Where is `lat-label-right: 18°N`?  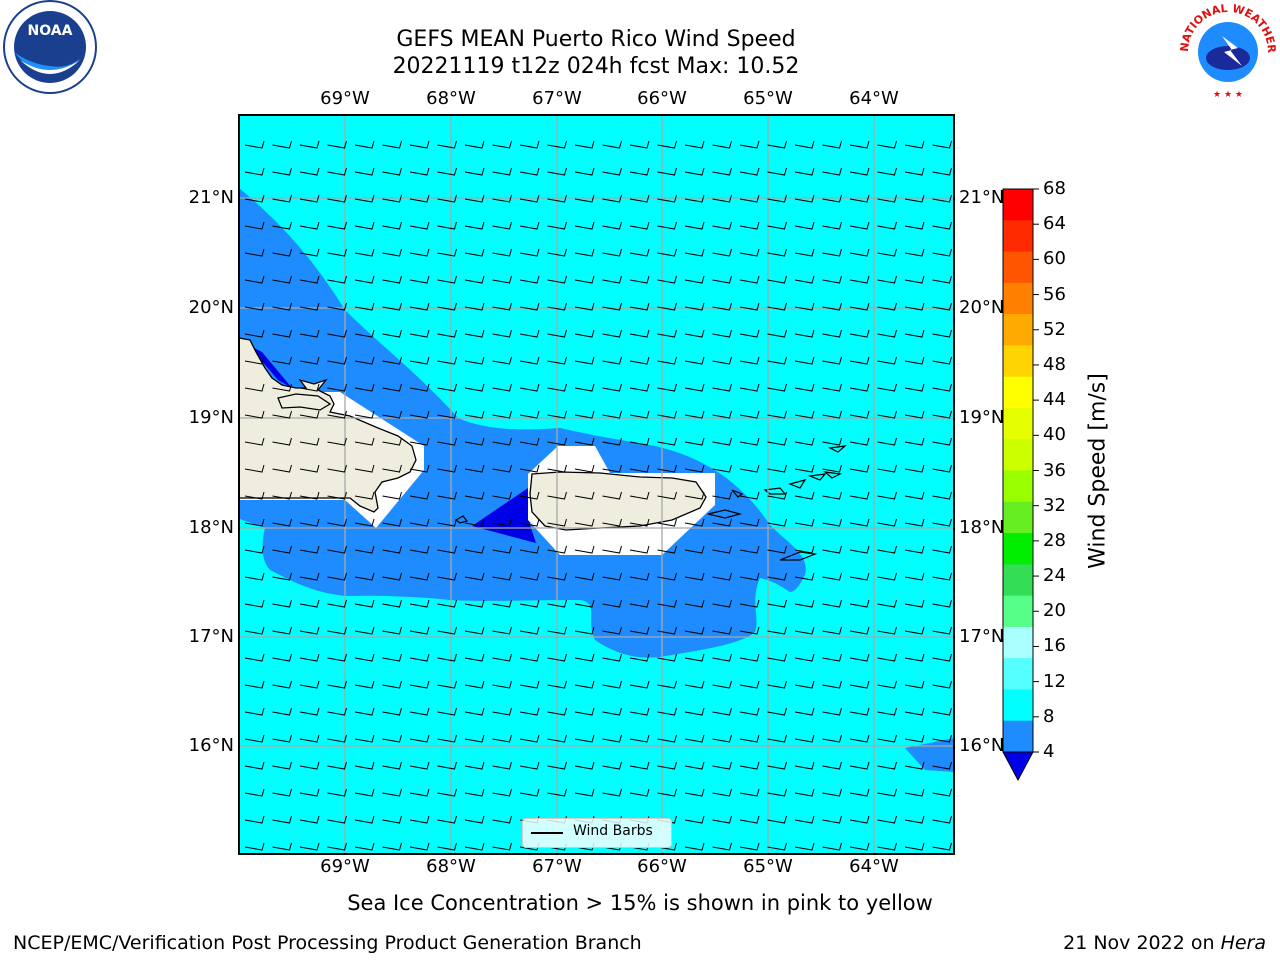 lat-label-right: 18°N is located at coordinates (982, 527).